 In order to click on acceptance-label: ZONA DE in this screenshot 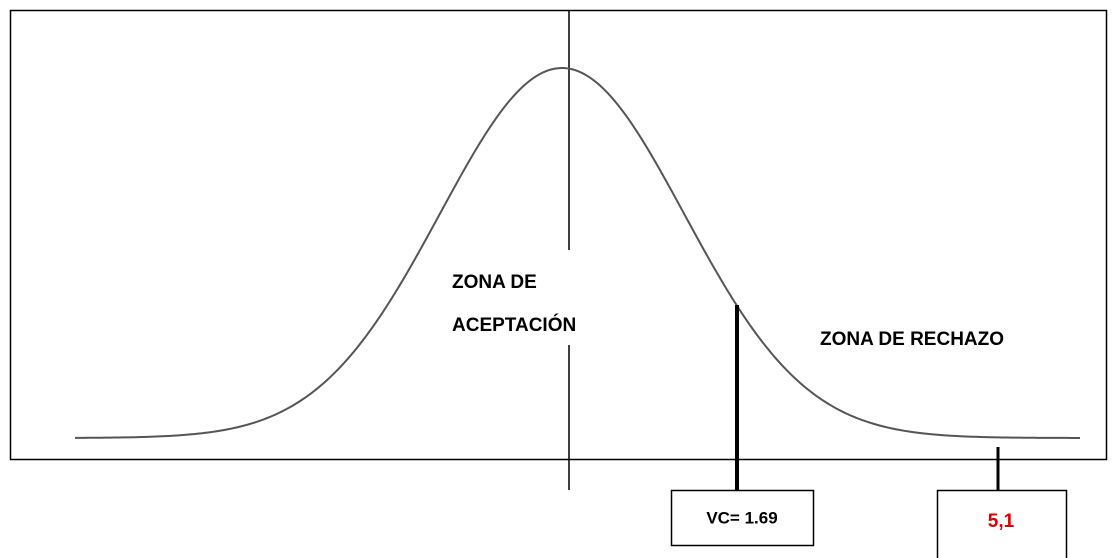, I will do `click(494, 282)`.